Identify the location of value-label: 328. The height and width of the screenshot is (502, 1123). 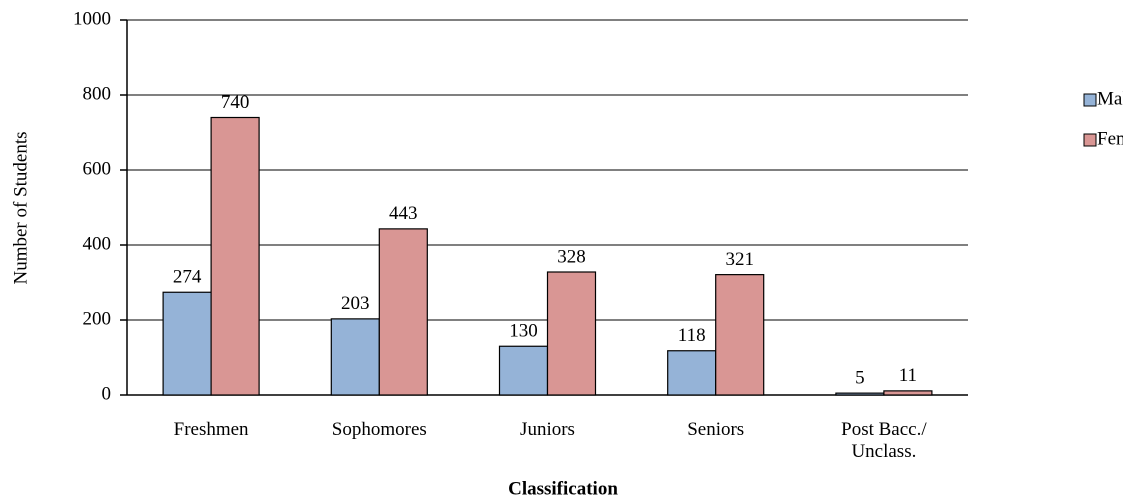
(571, 256).